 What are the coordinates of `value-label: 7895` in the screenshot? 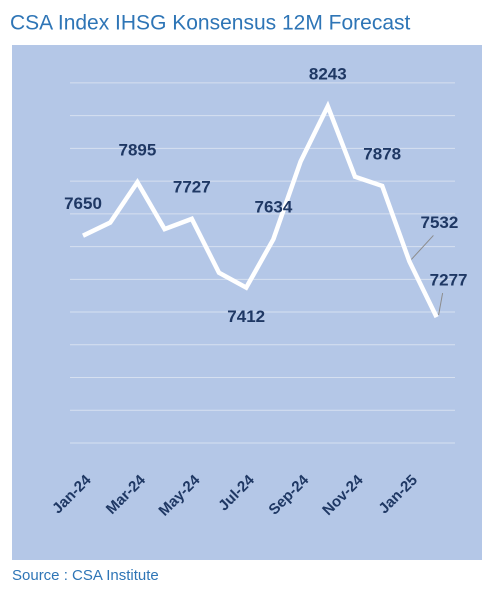 It's located at (137, 150).